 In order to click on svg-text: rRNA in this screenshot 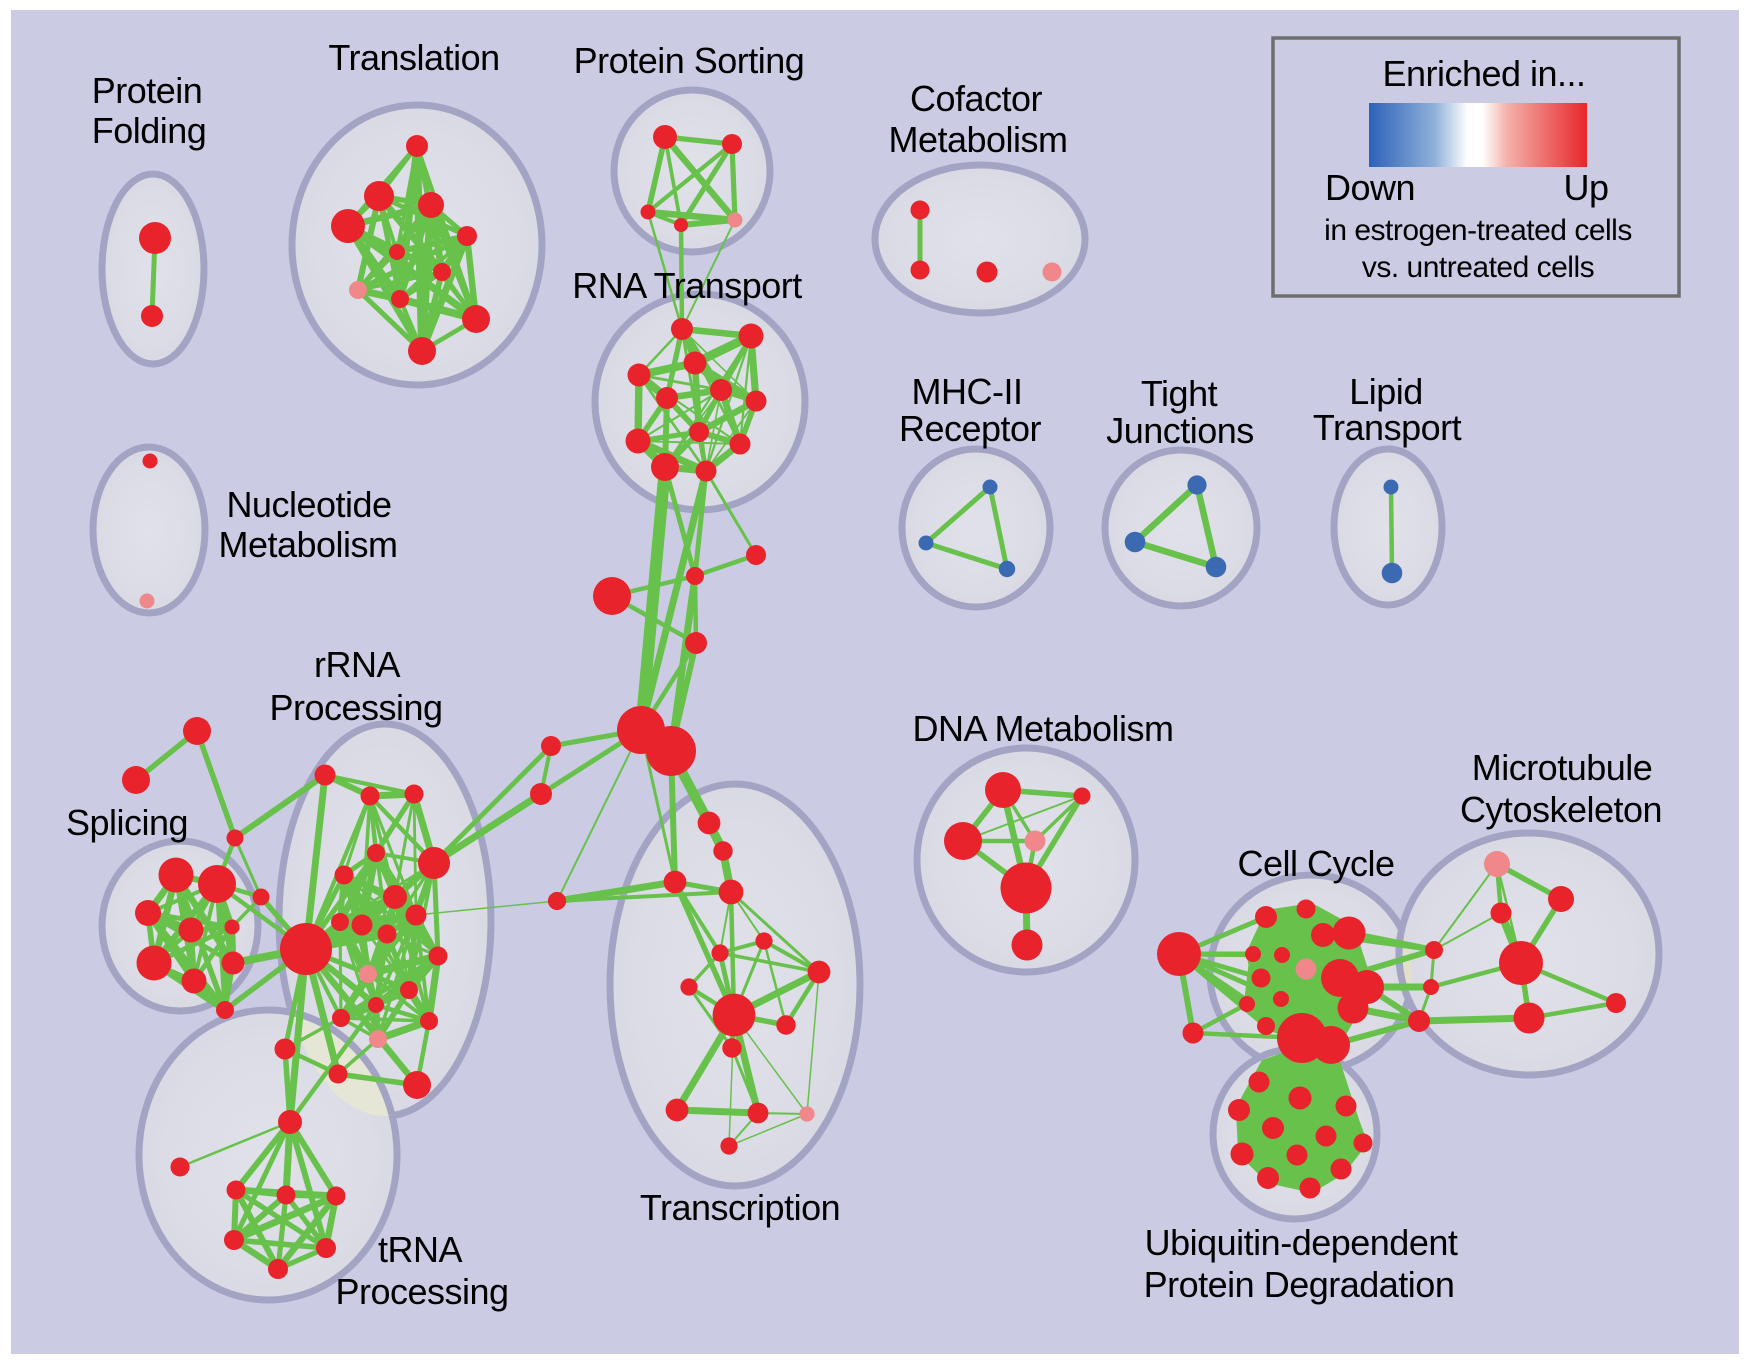, I will do `click(357, 664)`.